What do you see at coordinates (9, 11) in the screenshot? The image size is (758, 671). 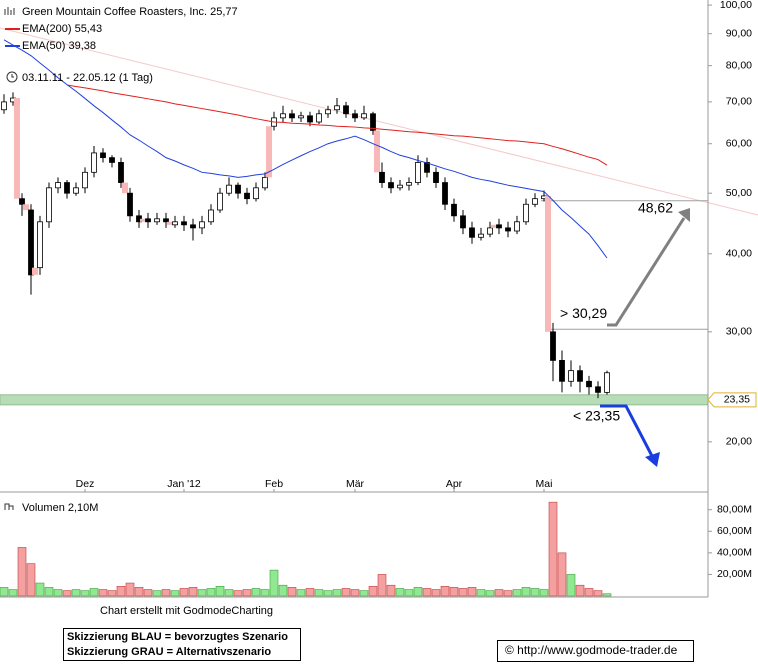 I see `legend-icon` at bounding box center [9, 11].